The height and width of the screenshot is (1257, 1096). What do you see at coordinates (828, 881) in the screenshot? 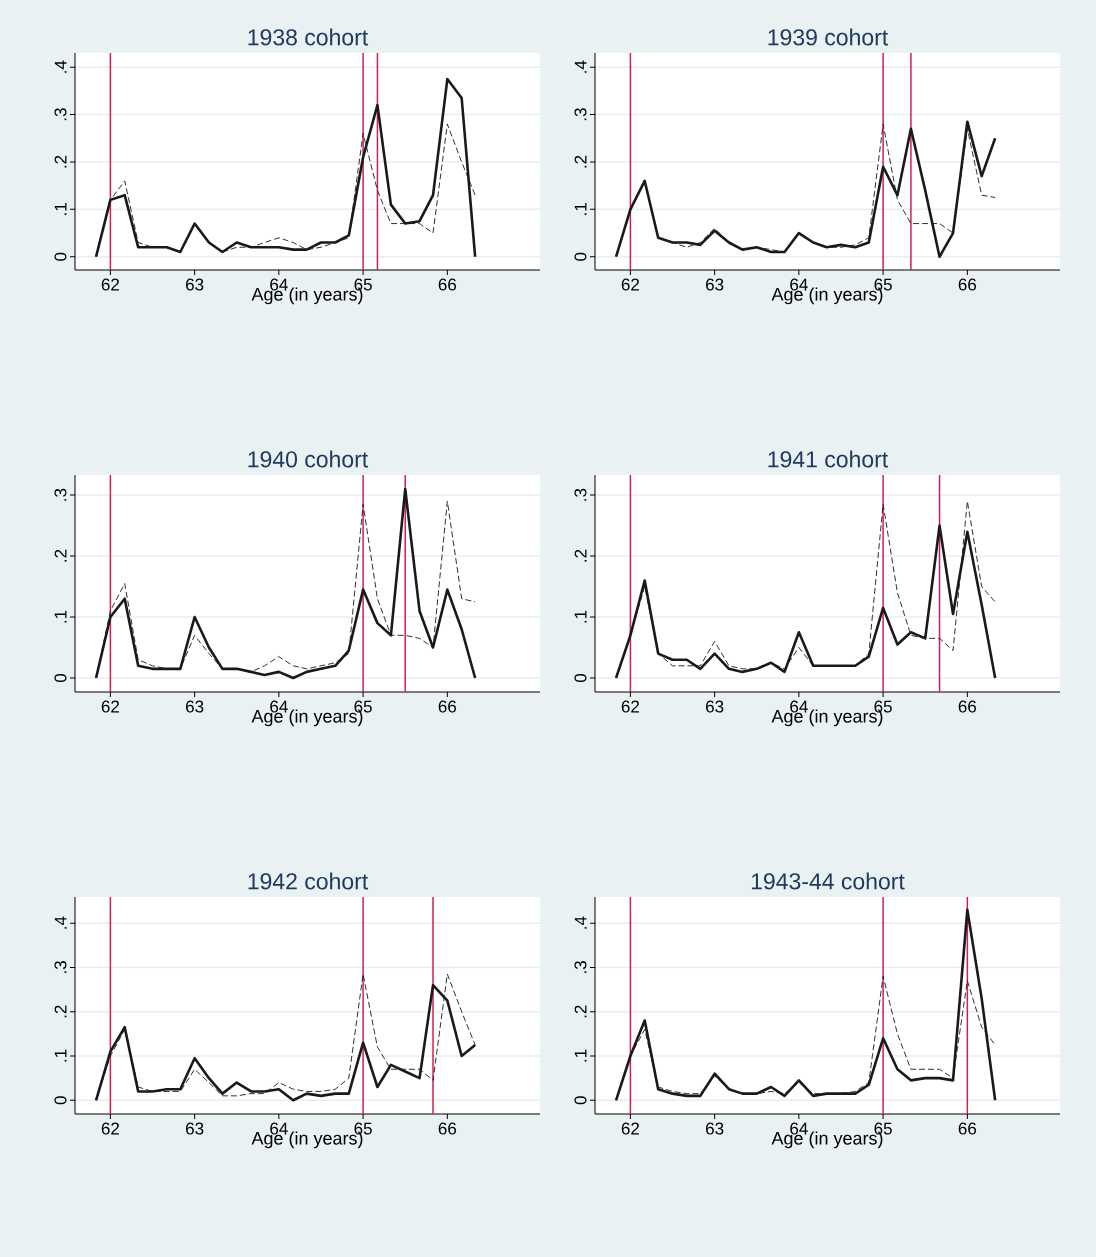
I see `chart-title: 1943-44 cohort` at bounding box center [828, 881].